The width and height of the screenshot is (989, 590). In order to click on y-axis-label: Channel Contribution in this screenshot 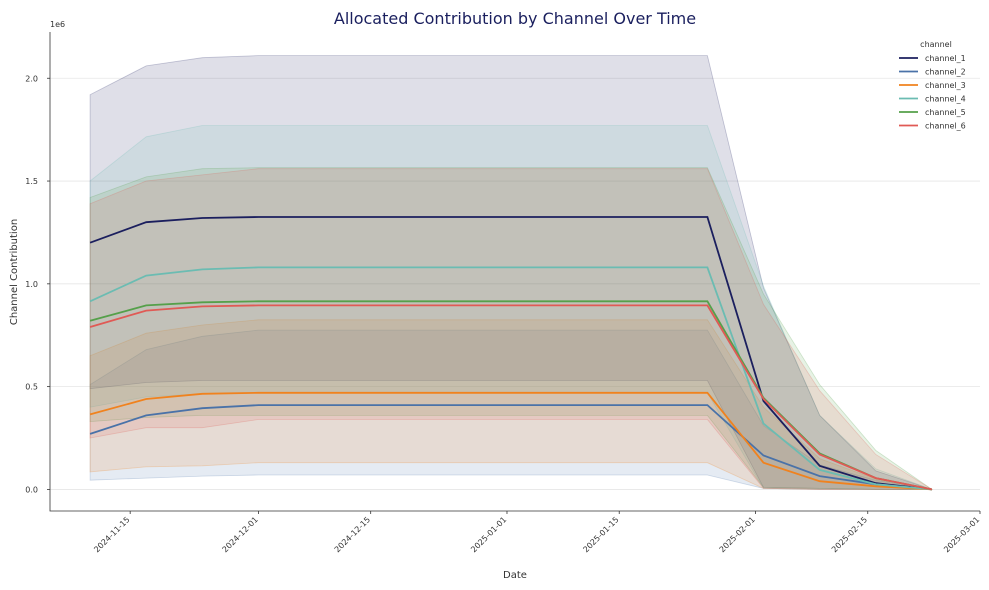, I will do `click(14, 272)`.